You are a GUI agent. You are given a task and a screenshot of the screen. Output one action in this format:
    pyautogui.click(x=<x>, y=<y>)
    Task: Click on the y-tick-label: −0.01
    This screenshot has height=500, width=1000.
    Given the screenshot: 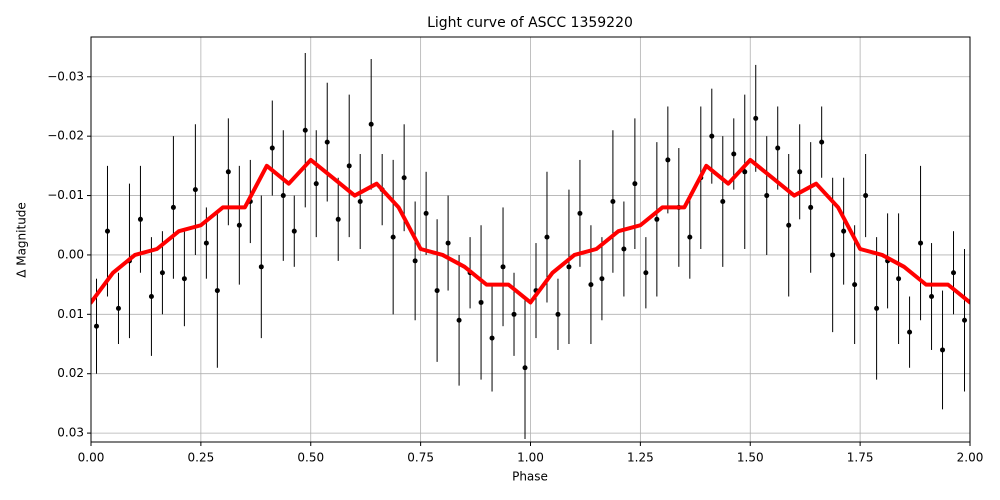 What is the action you would take?
    pyautogui.click(x=65, y=195)
    